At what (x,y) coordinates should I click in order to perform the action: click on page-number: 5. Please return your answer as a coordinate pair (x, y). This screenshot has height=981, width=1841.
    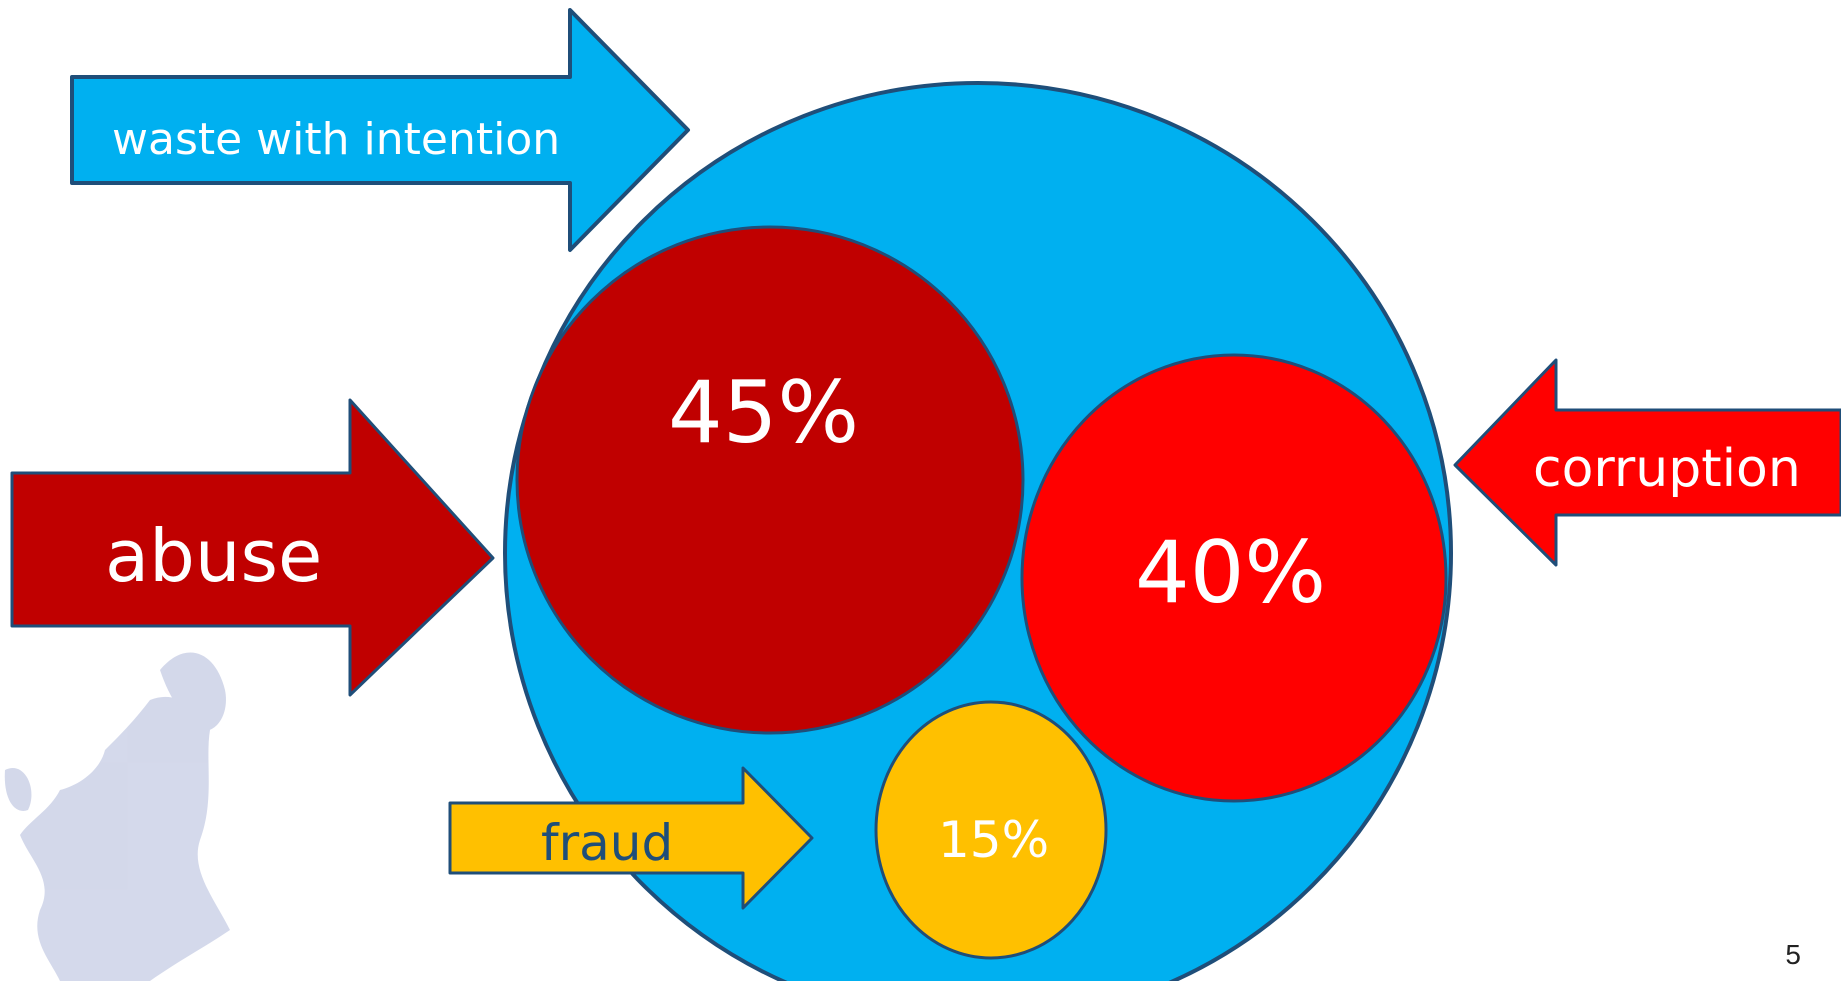
    Looking at the image, I should click on (1793, 954).